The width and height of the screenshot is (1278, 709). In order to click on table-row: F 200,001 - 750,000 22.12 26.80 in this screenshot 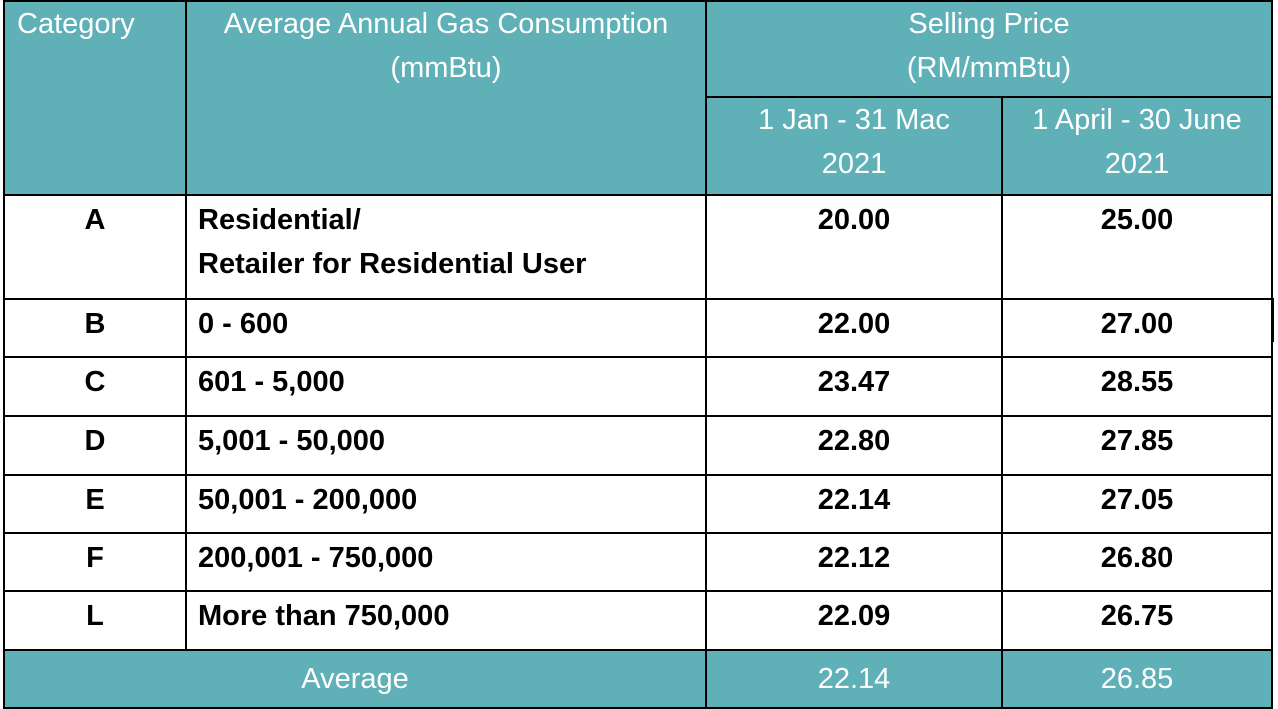, I will do `click(638, 562)`.